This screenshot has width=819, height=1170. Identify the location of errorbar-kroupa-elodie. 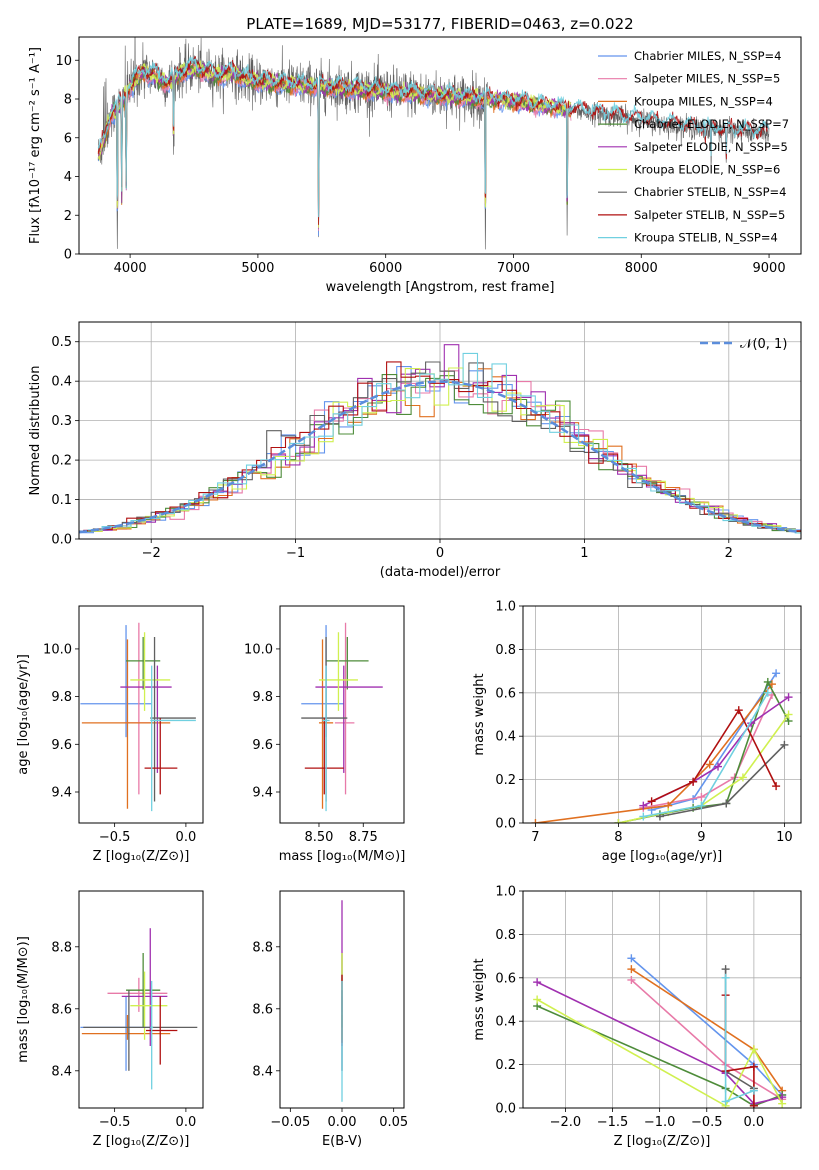
(149, 1005).